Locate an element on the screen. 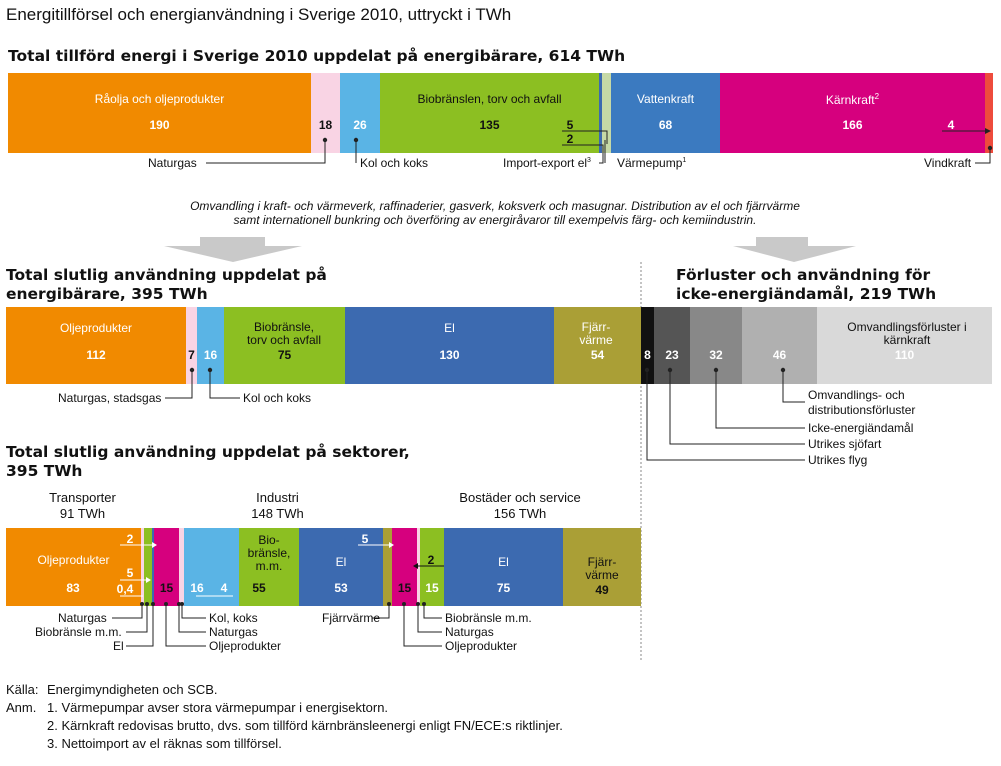 Image resolution: width=1001 pixels, height=766 pixels. source-label: Källa: is located at coordinates (22, 689).